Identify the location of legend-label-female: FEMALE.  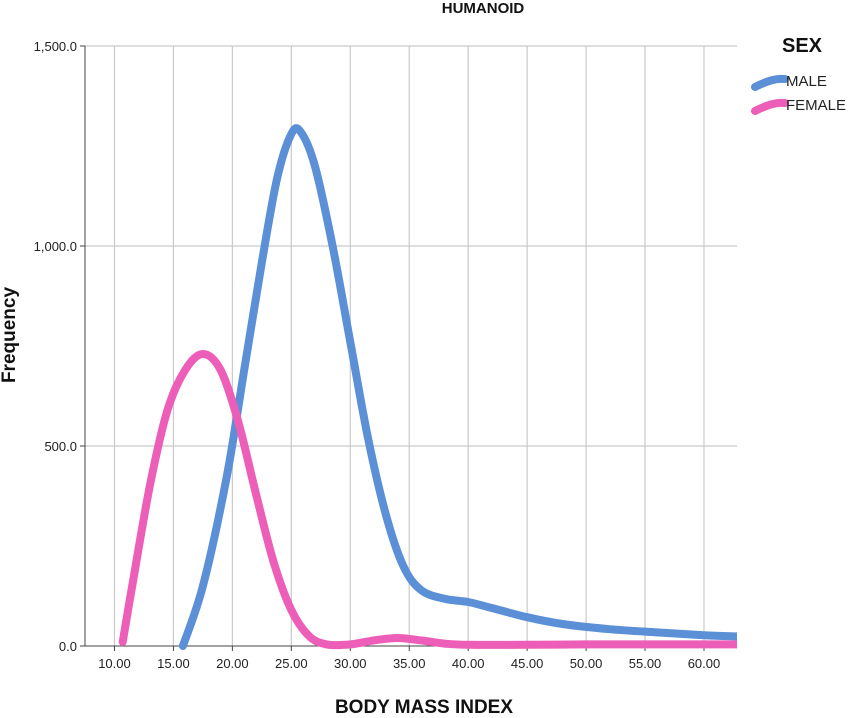
(816, 105).